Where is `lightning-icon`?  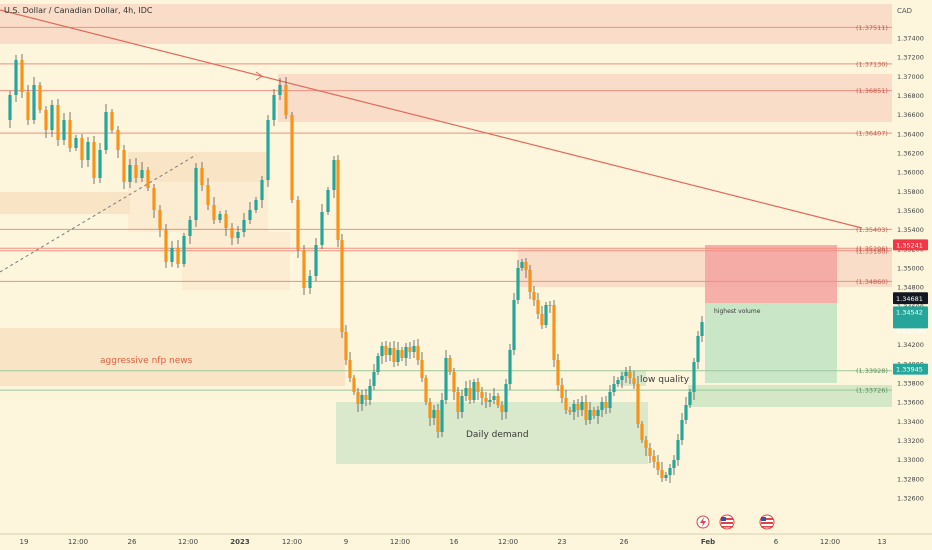
lightning-icon is located at coordinates (703, 522).